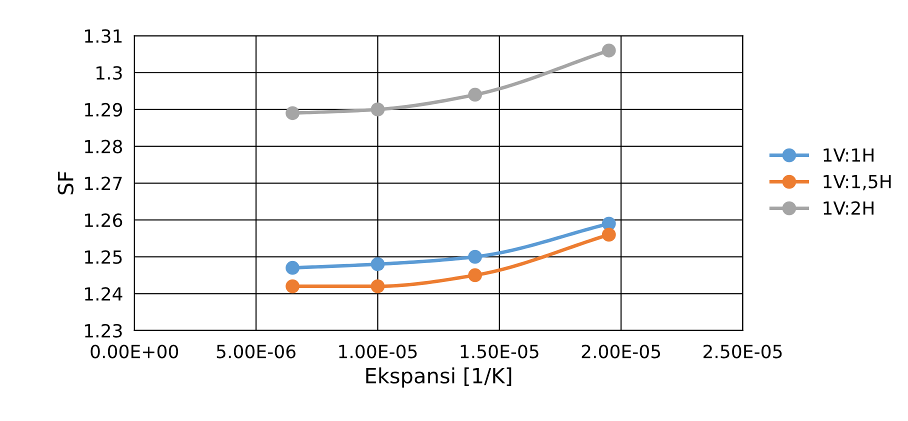 Image resolution: width=908 pixels, height=421 pixels. What do you see at coordinates (103, 183) in the screenshot?
I see `y-tick-label: 1.27` at bounding box center [103, 183].